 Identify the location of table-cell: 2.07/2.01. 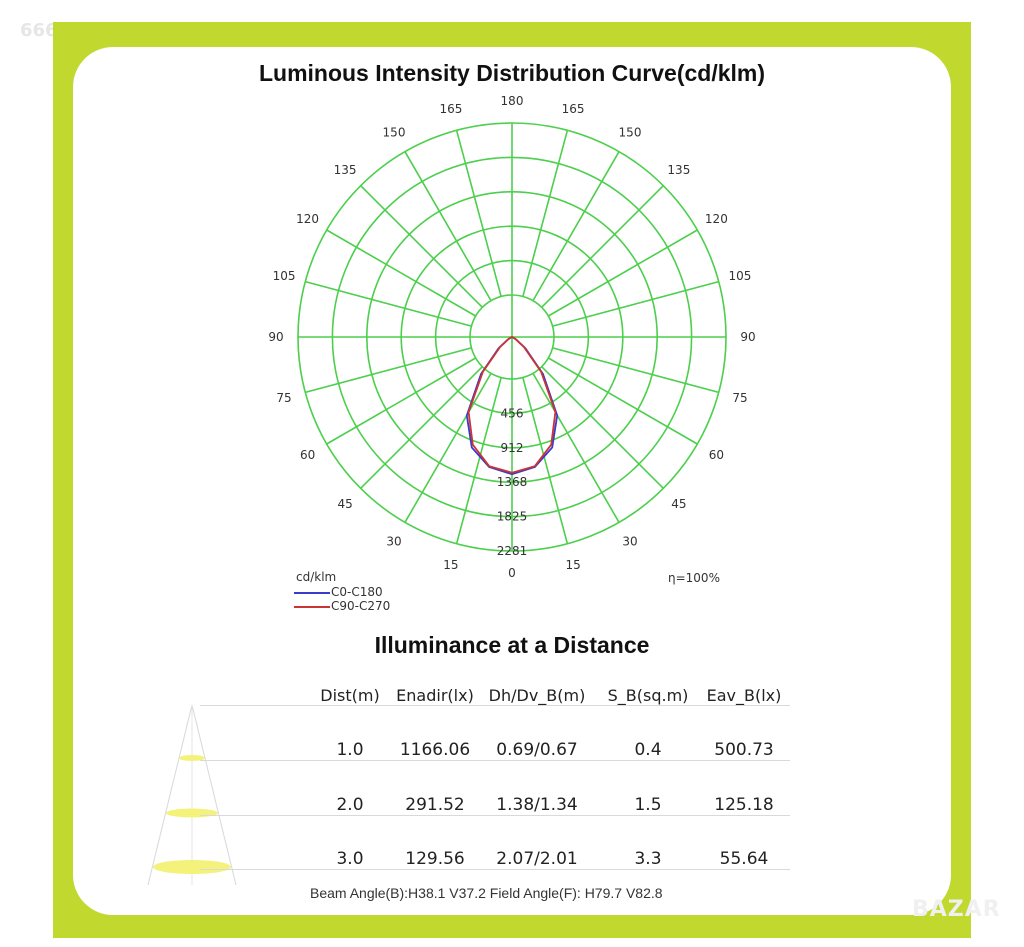
(537, 859).